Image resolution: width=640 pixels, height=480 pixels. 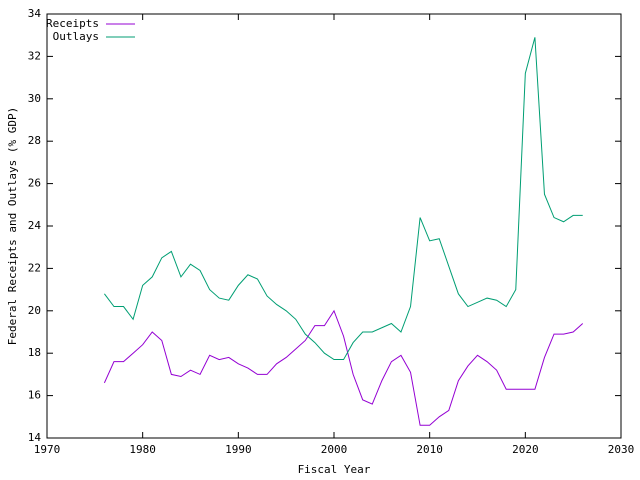 I want to click on y-tick-label: 14, so click(x=35, y=437).